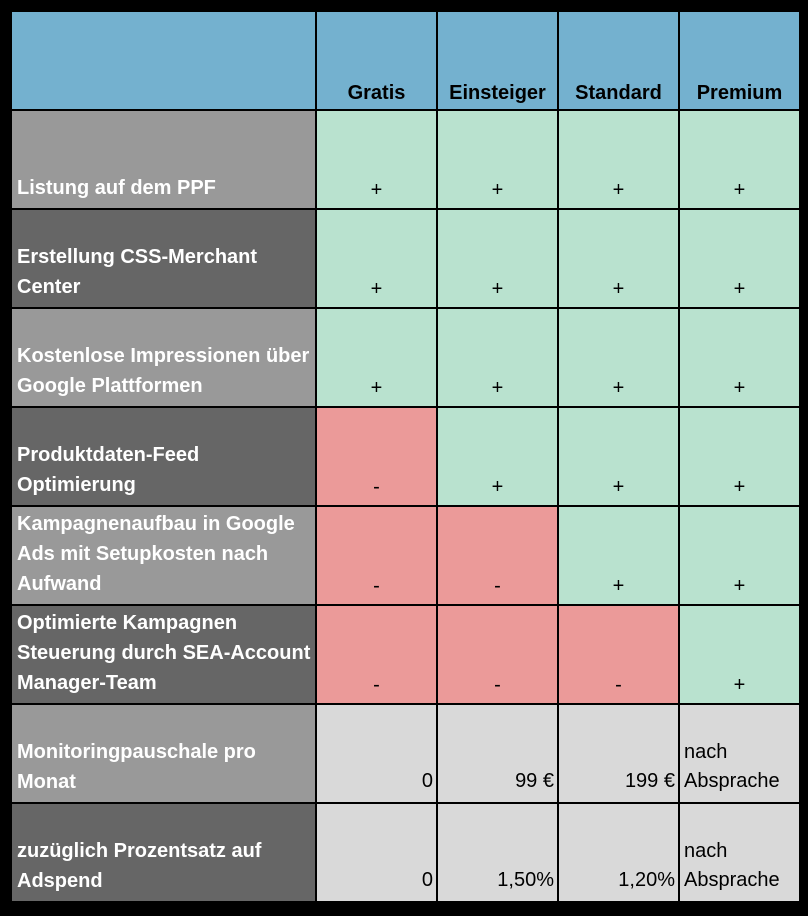 The image size is (808, 916). Describe the element at coordinates (497, 852) in the screenshot. I see `price-cell: 1,50%` at that location.